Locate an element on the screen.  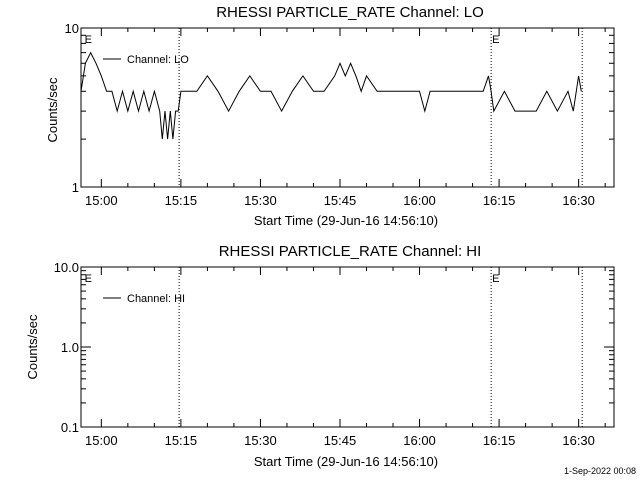
y-tick-label: 1 is located at coordinates (75, 187).